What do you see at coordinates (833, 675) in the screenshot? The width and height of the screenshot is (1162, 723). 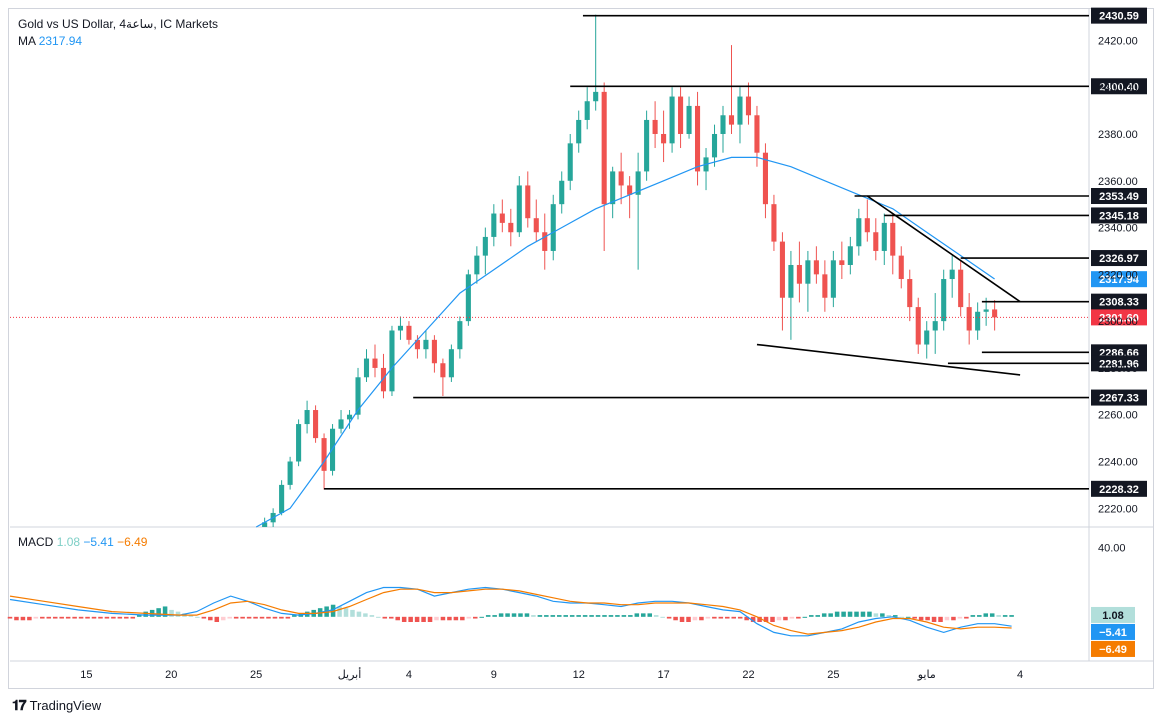 I see `time-tick-label: 25` at bounding box center [833, 675].